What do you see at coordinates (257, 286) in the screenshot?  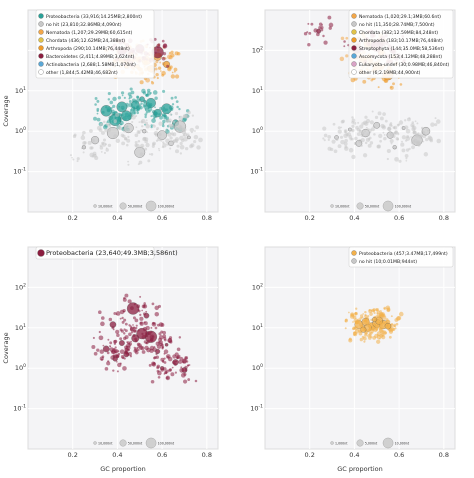 I see `y-tick-label: 10²` at bounding box center [257, 286].